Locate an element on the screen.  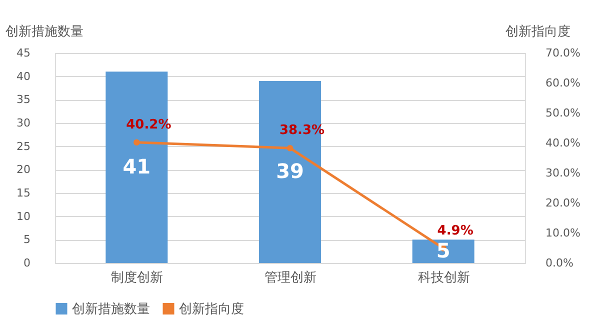
y-tick-label: 20 is located at coordinates (23, 169).